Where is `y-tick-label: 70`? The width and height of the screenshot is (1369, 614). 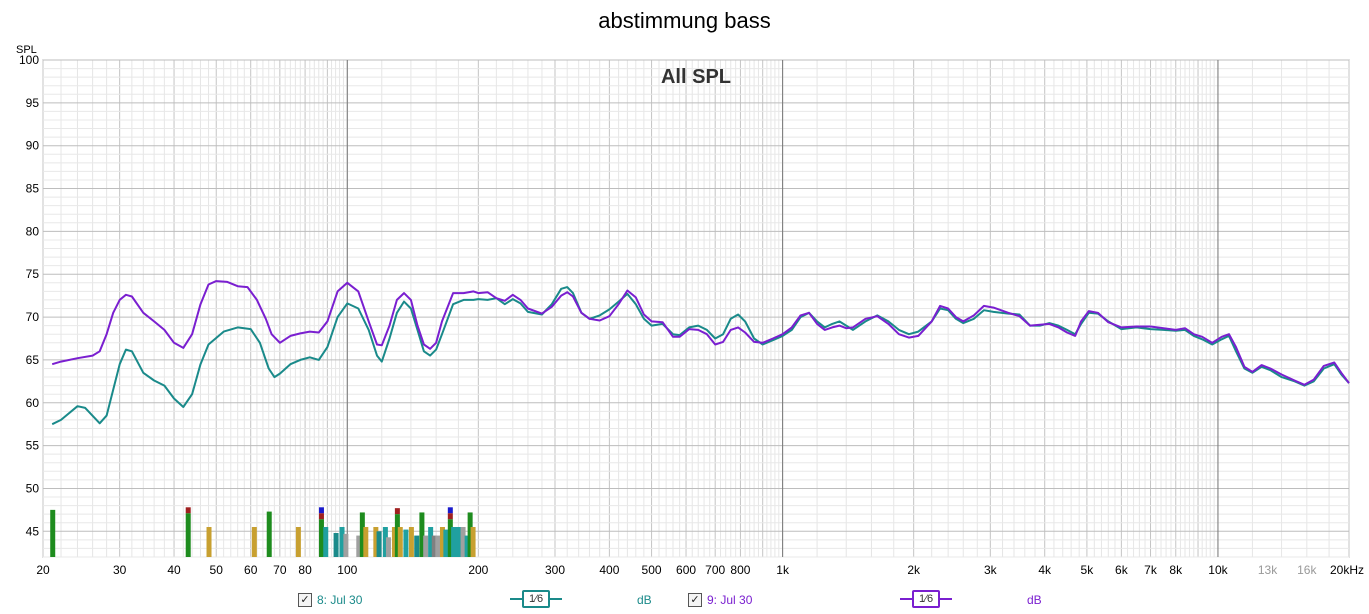
y-tick-label: 70 is located at coordinates (33, 317).